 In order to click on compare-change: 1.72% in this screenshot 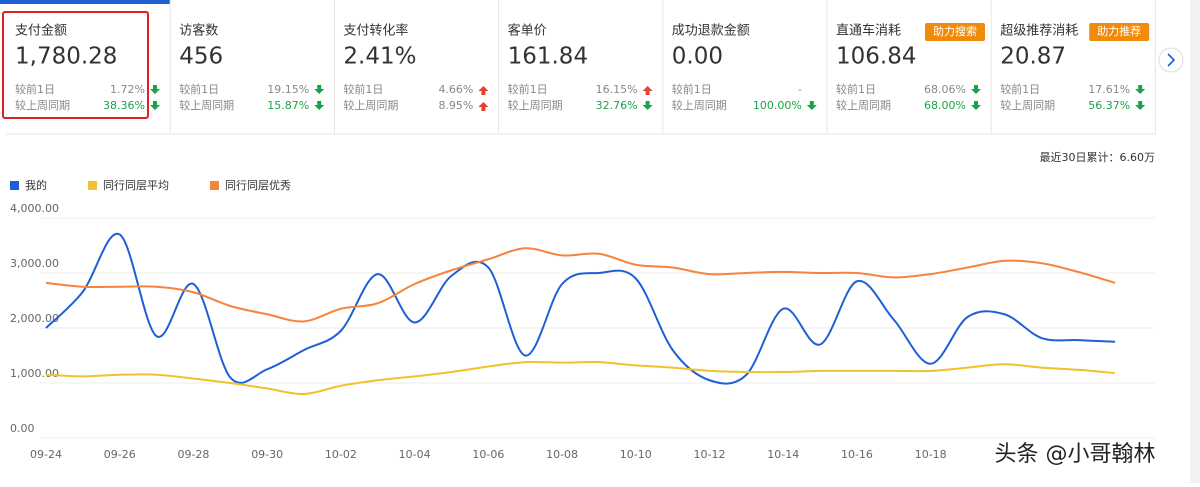, I will do `click(127, 89)`.